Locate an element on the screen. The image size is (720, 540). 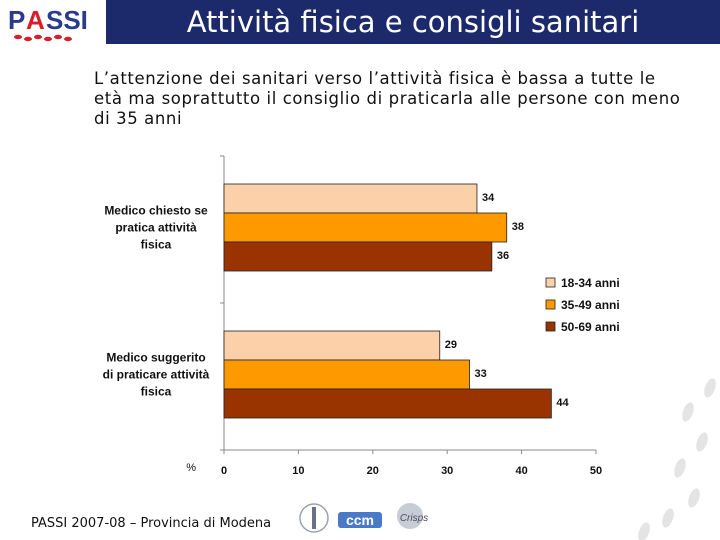
footprints-decoration is located at coordinates (677, 459).